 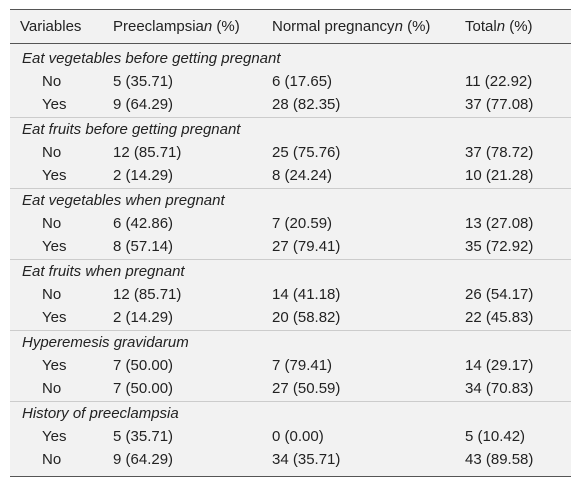 I want to click on header-normal-label: Normal pregnancy, so click(x=333, y=26).